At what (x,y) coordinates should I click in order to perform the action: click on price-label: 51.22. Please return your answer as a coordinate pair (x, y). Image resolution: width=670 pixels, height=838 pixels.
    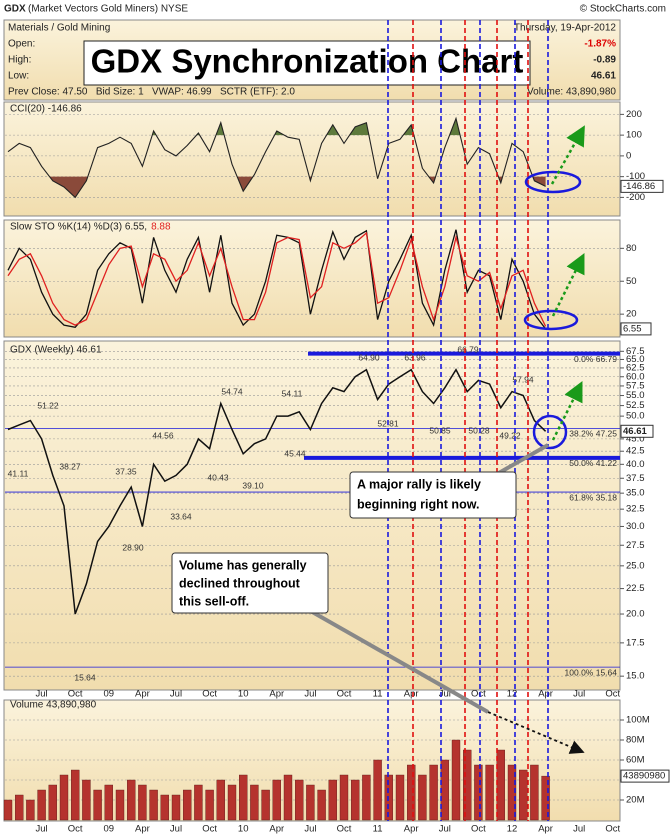
    Looking at the image, I should click on (48, 405).